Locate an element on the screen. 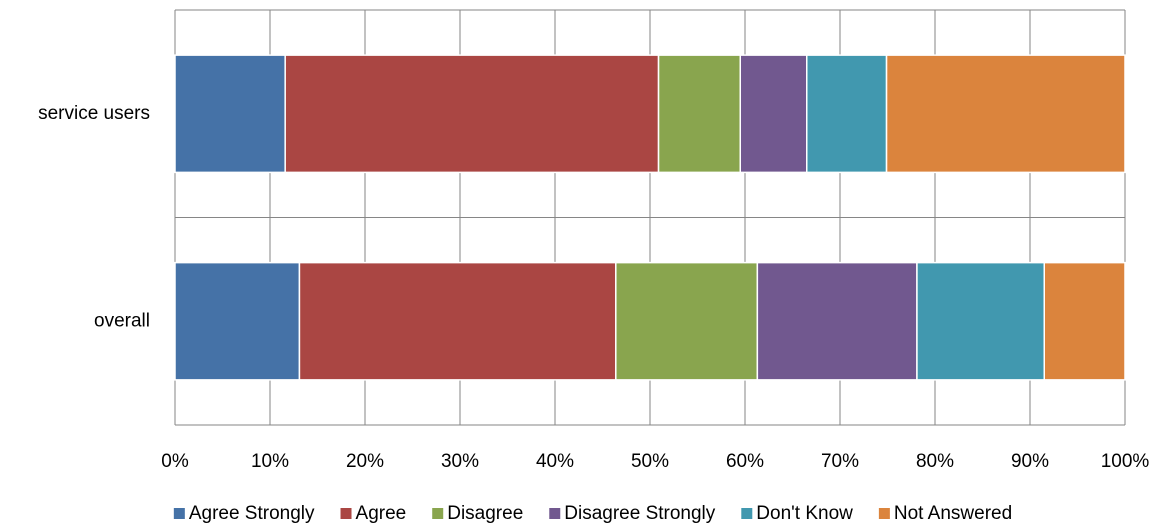  x-tick-label: 0% is located at coordinates (175, 461).